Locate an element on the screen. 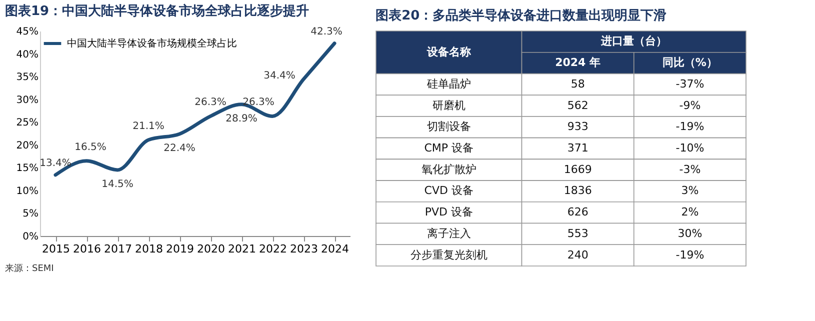 This screenshot has height=321, width=815. y-tick-label: 35% is located at coordinates (27, 78).